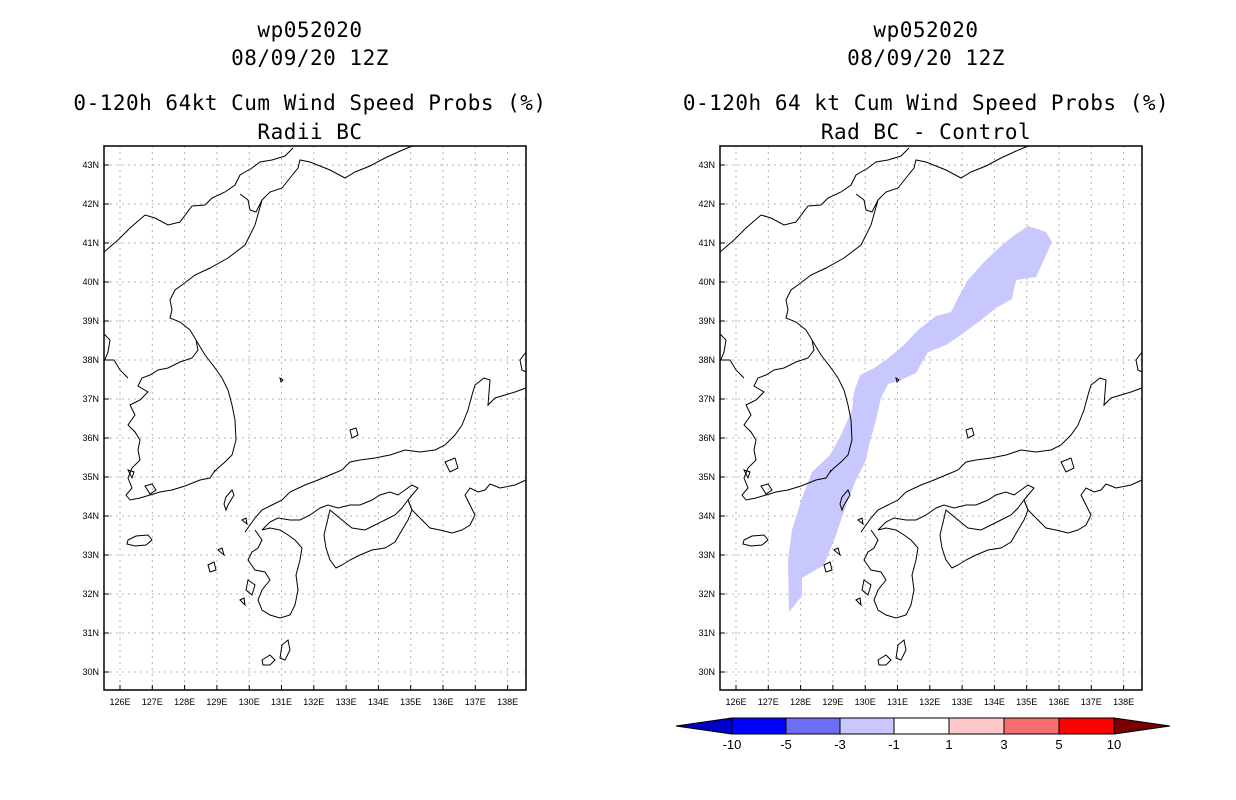  Describe the element at coordinates (706, 633) in the screenshot. I see `right-lat-label: 31N` at that location.